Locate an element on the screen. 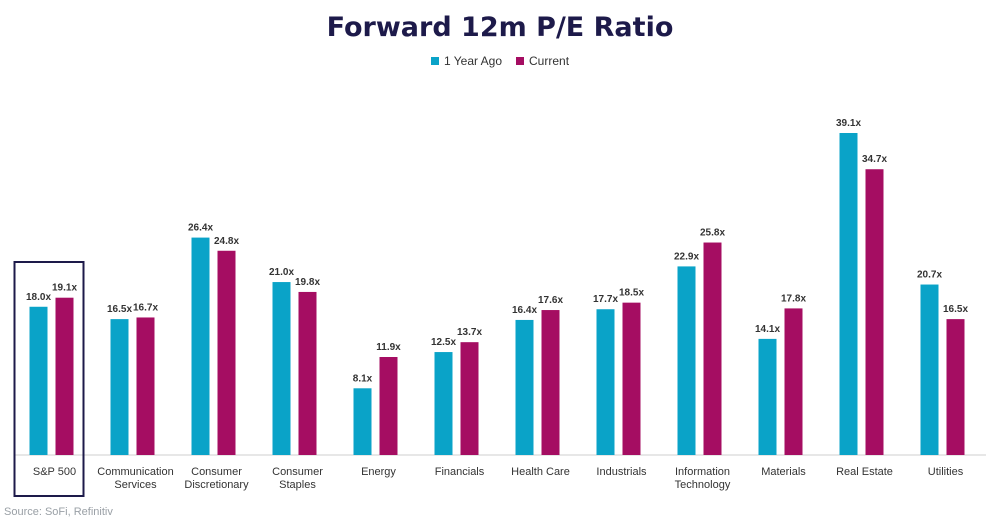 The height and width of the screenshot is (522, 1000). legend-swatch-current is located at coordinates (520, 61).